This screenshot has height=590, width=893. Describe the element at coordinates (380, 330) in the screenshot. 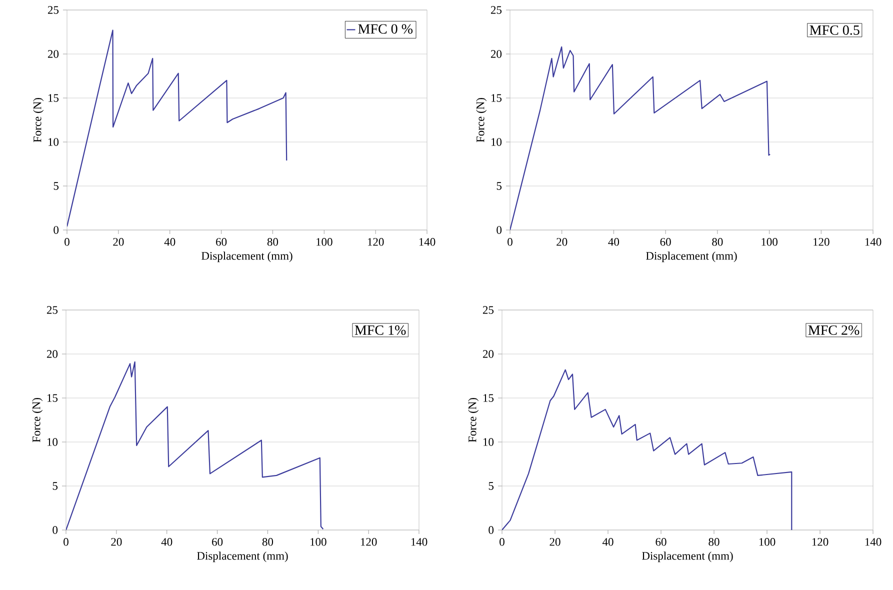

I see `annotation: MFC 1%` at that location.